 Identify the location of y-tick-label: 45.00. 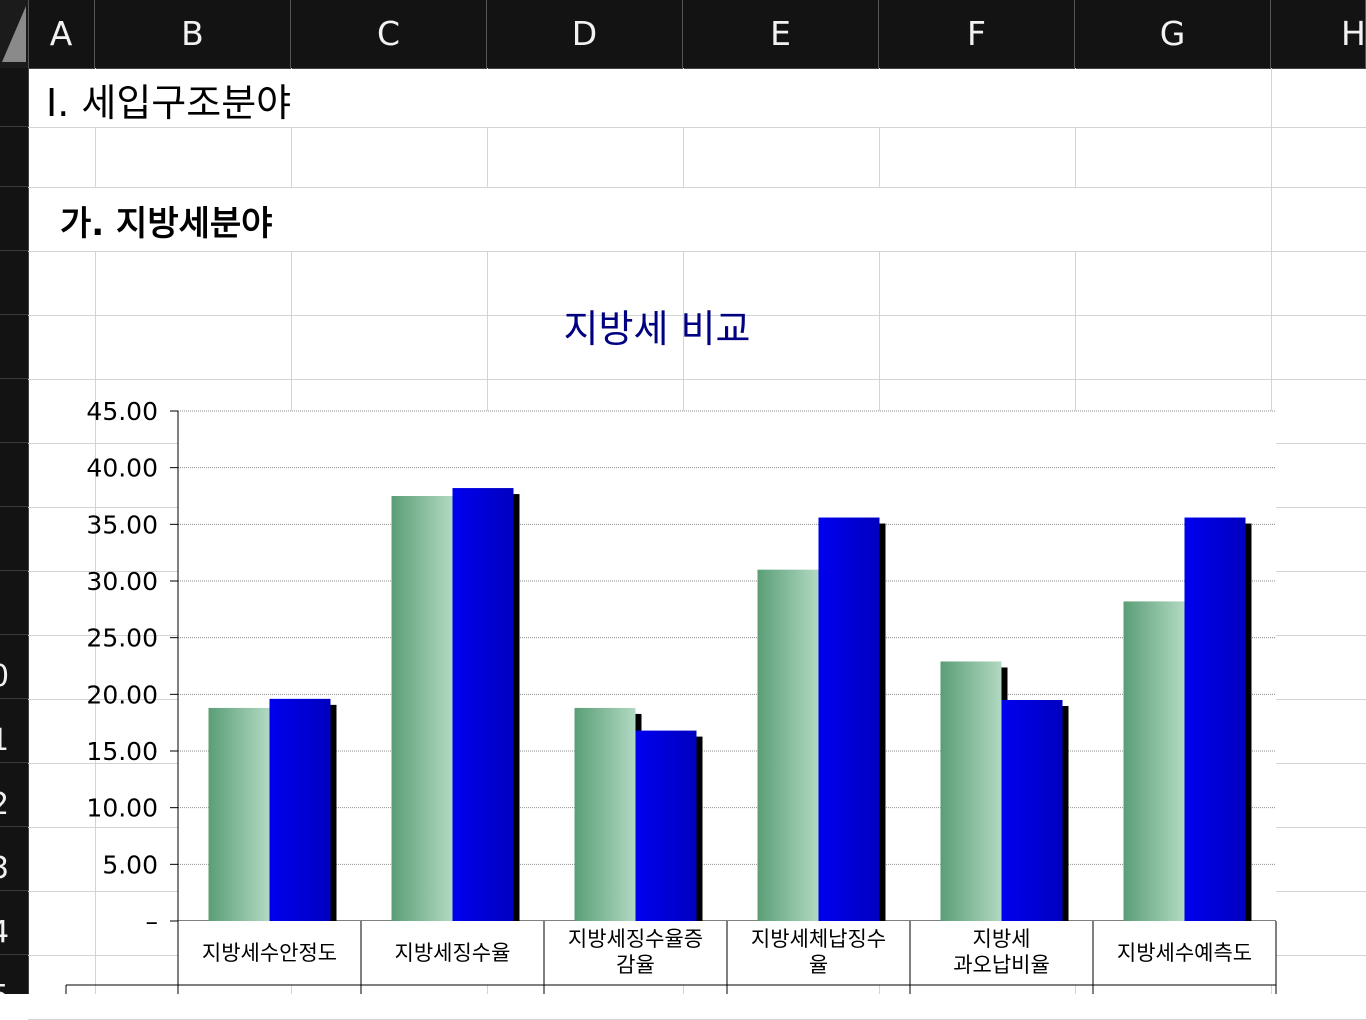
(122, 411).